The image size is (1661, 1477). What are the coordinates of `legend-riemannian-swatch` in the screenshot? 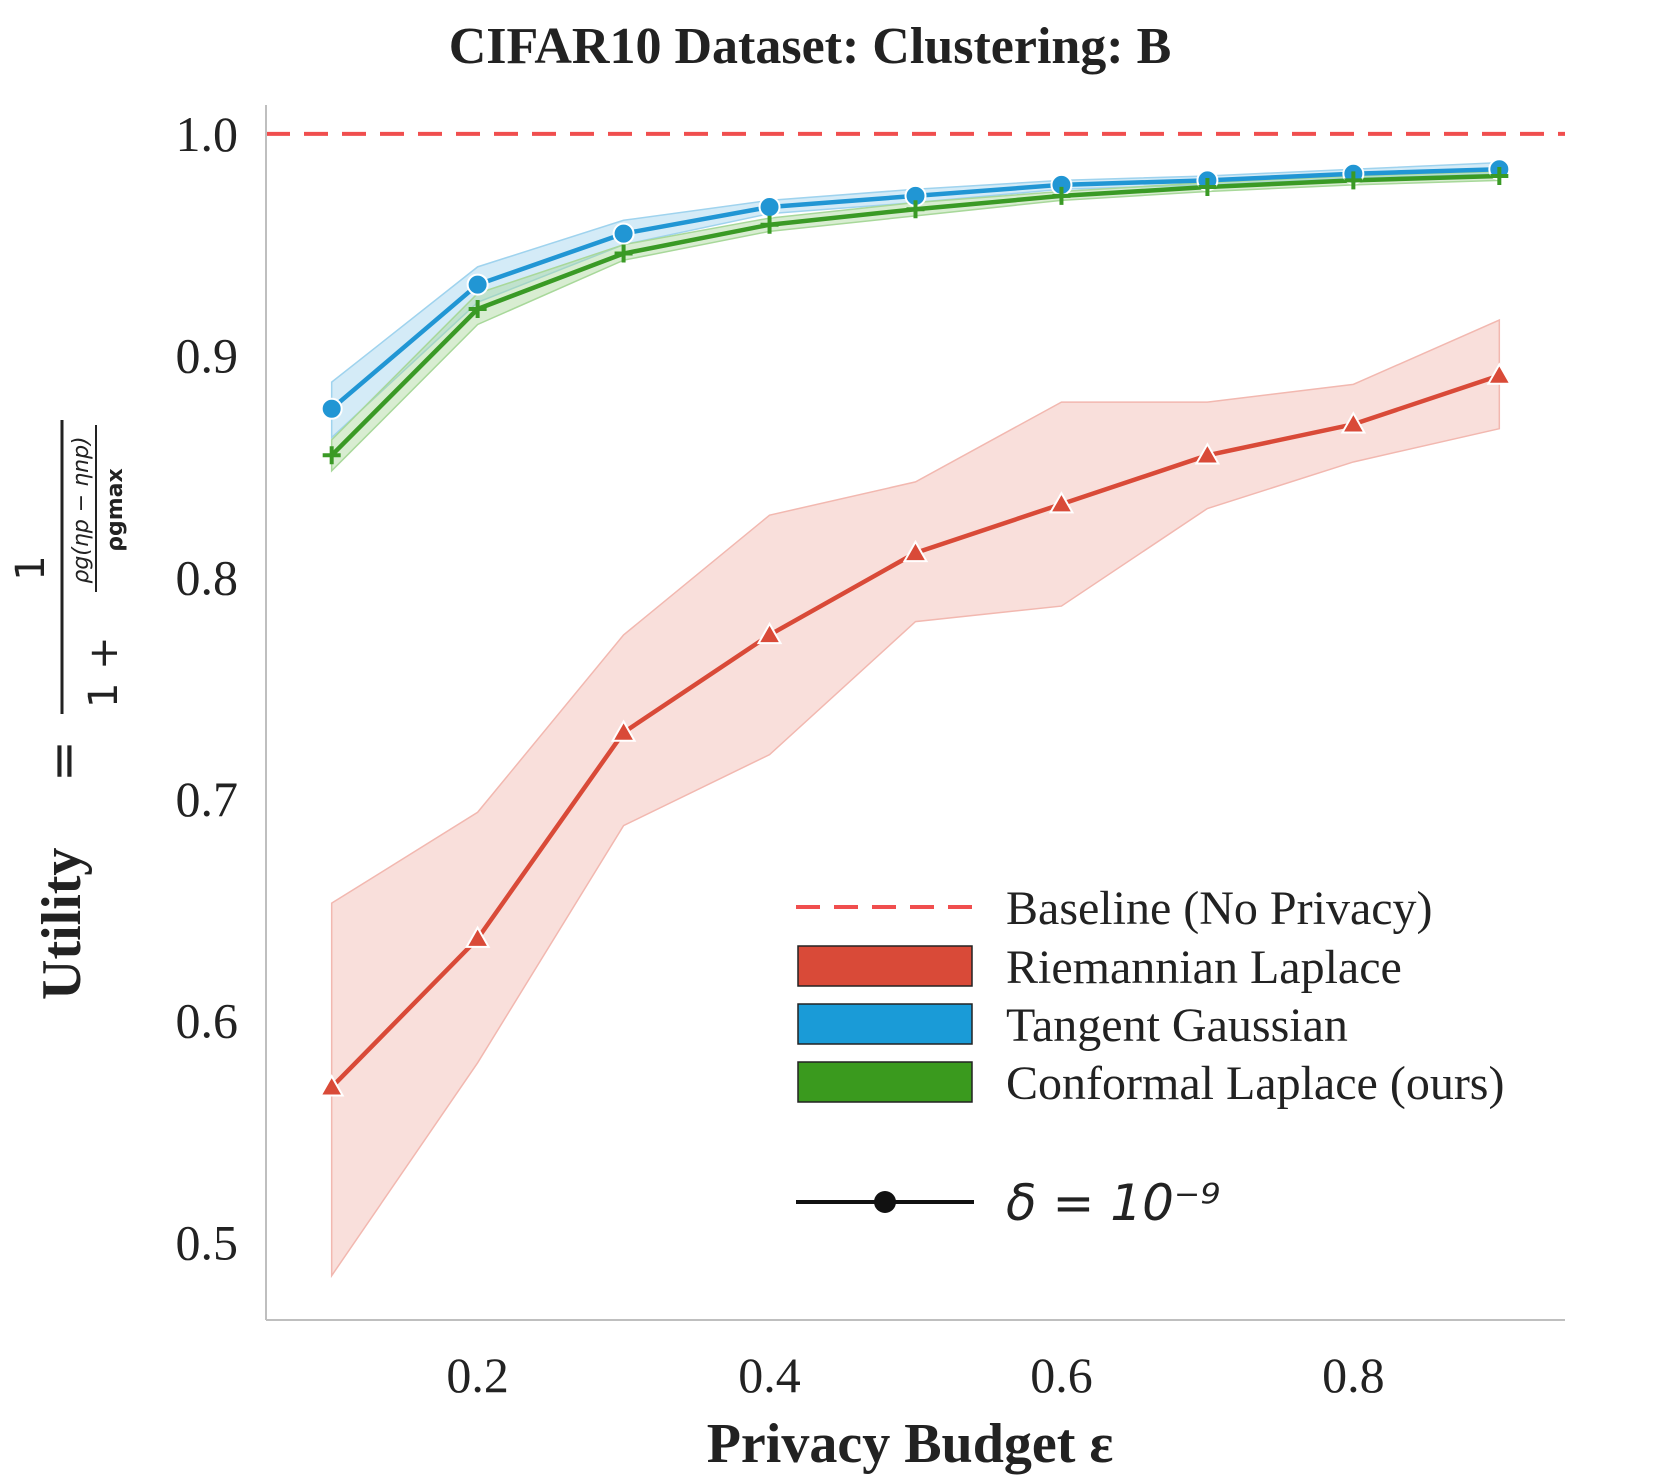 It's located at (885, 966).